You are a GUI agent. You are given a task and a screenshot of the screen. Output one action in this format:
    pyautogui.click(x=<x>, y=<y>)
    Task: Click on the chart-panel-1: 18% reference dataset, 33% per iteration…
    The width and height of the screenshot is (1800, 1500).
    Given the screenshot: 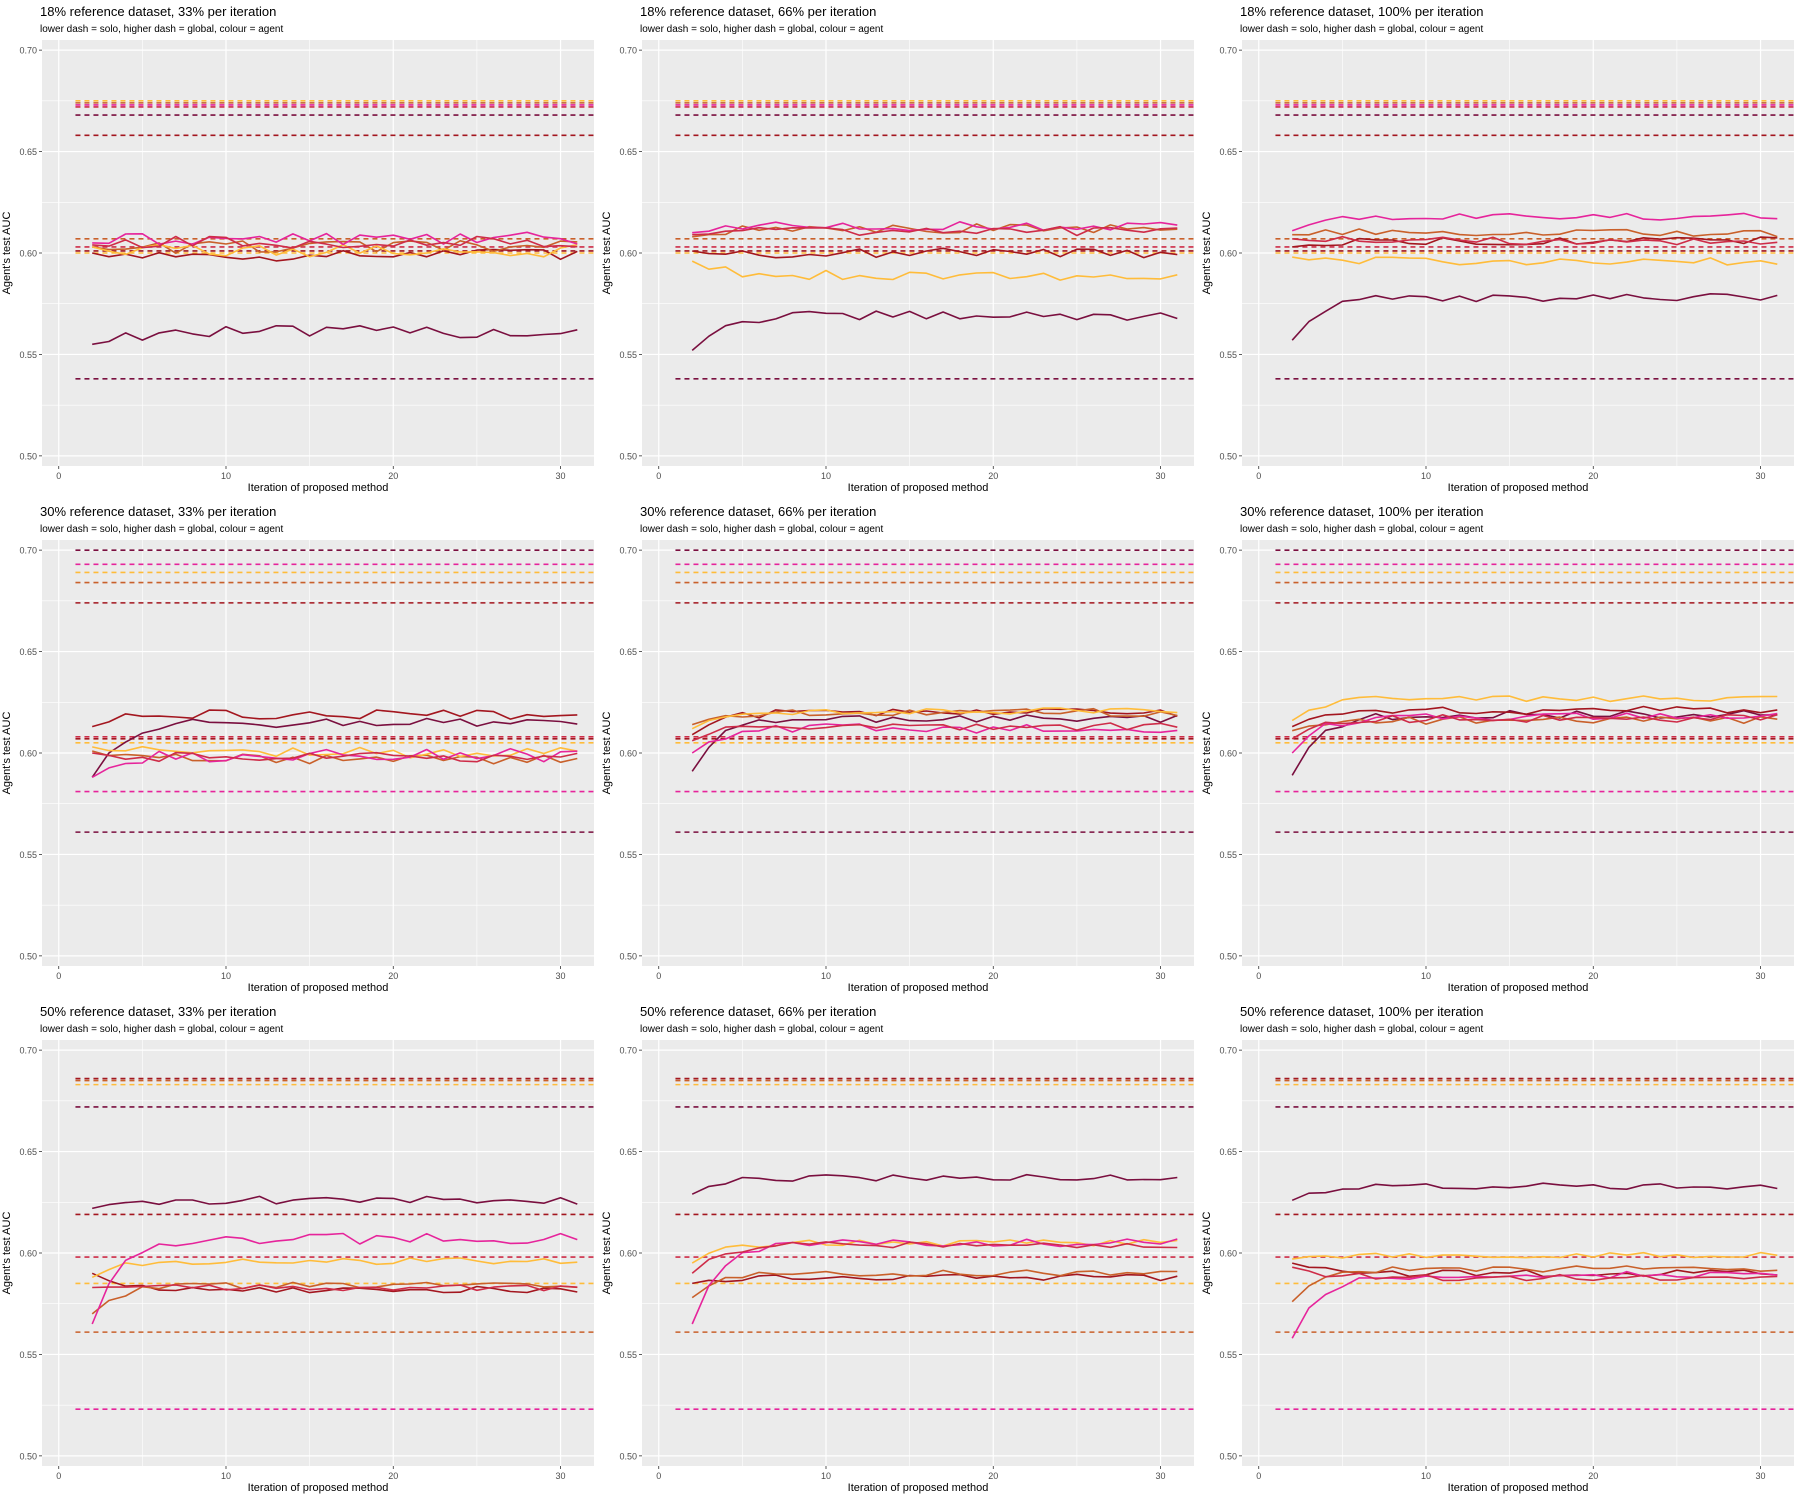 What is the action you would take?
    pyautogui.click(x=297, y=249)
    